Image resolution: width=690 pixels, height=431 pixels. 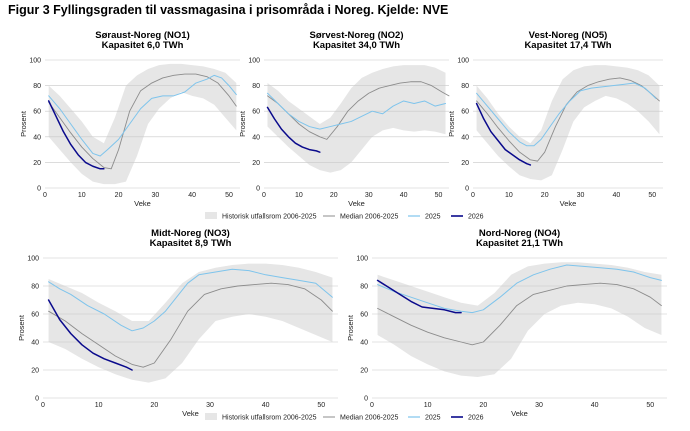 I want to click on panel-title: Søraust-Noreg (NO1), so click(x=142, y=35).